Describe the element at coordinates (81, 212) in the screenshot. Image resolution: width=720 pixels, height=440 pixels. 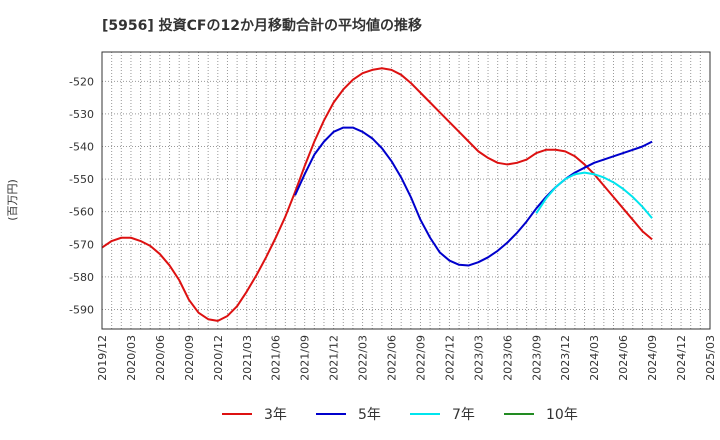
I see `y-tick-label: -560` at that location.